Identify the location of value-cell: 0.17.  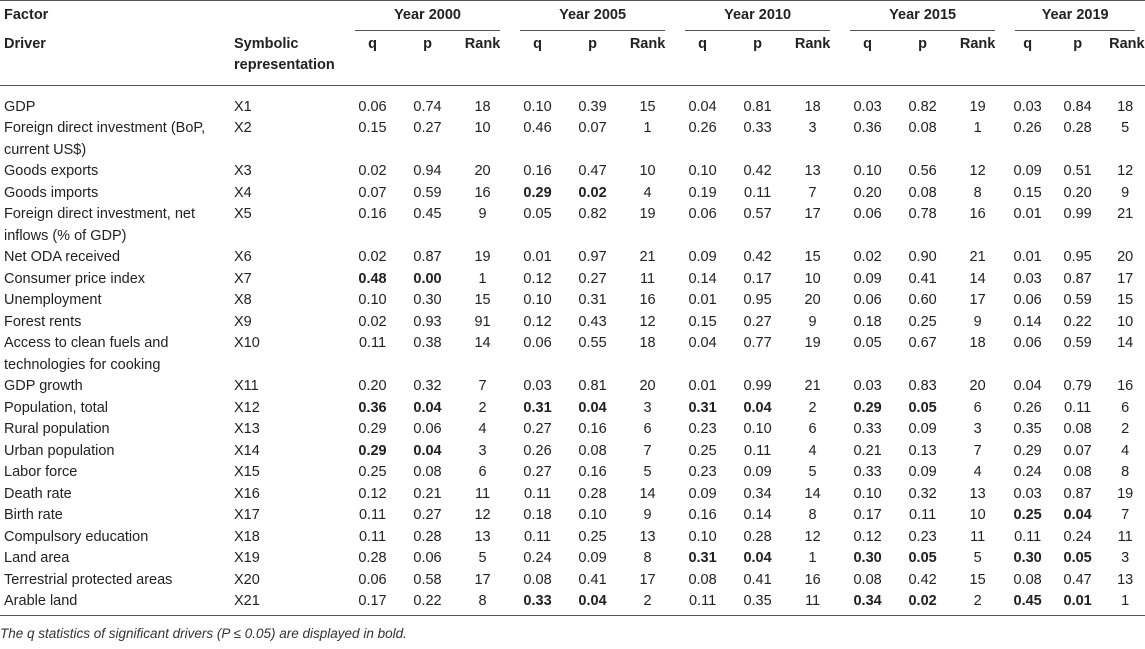
(867, 515).